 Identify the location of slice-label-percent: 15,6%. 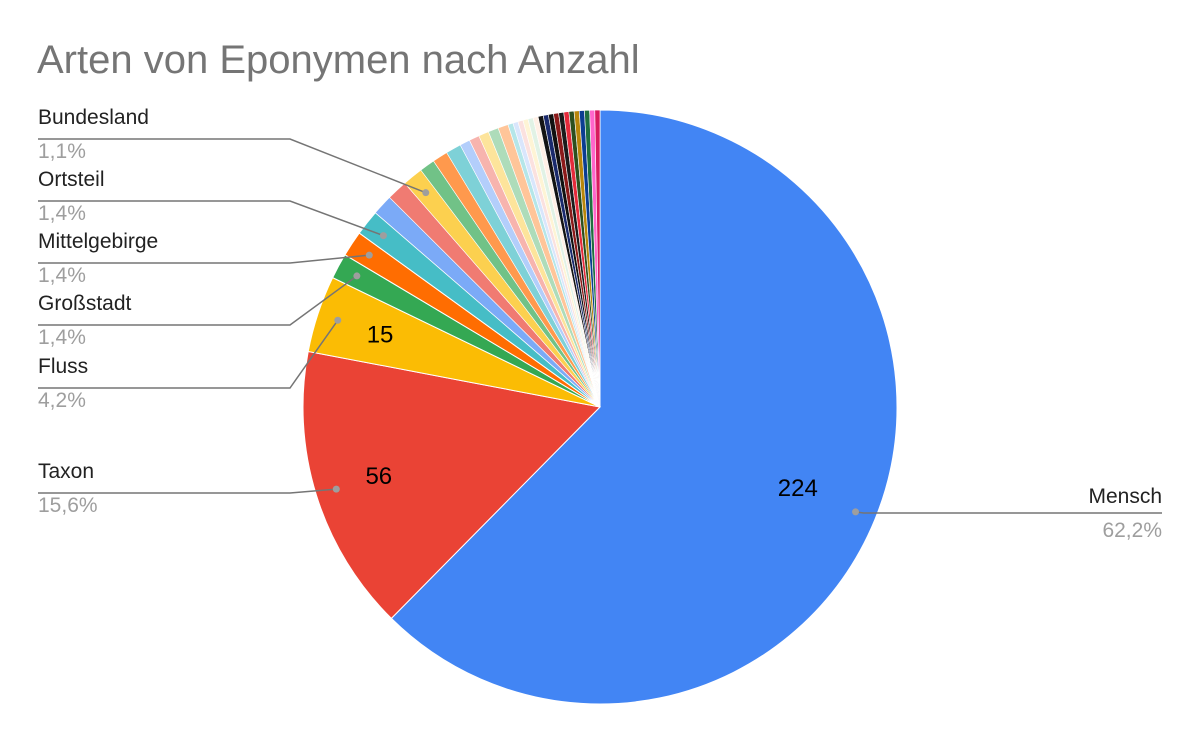
(68, 505).